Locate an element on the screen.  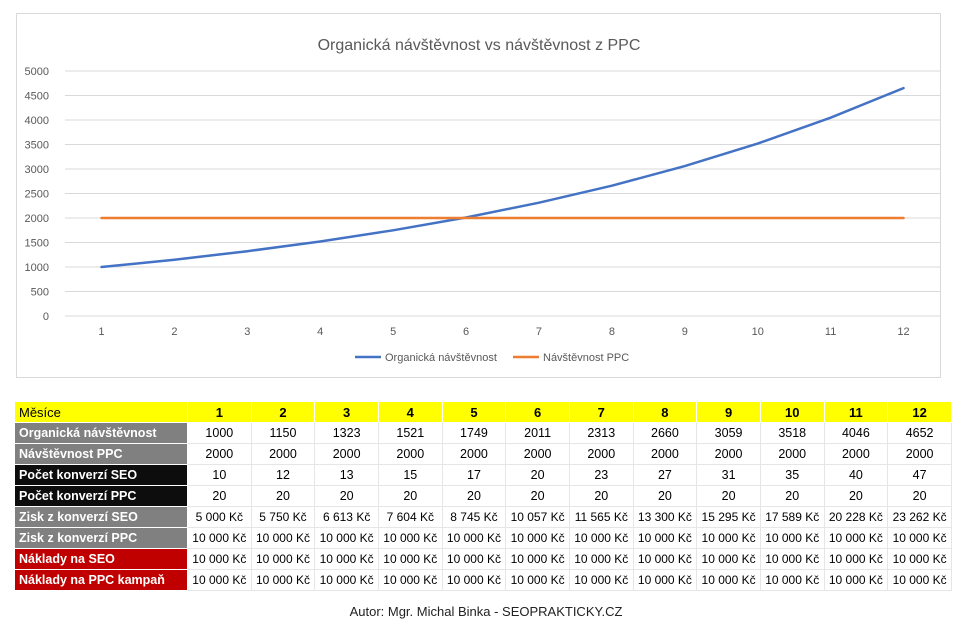
x-tick-label: 11 is located at coordinates (830, 332).